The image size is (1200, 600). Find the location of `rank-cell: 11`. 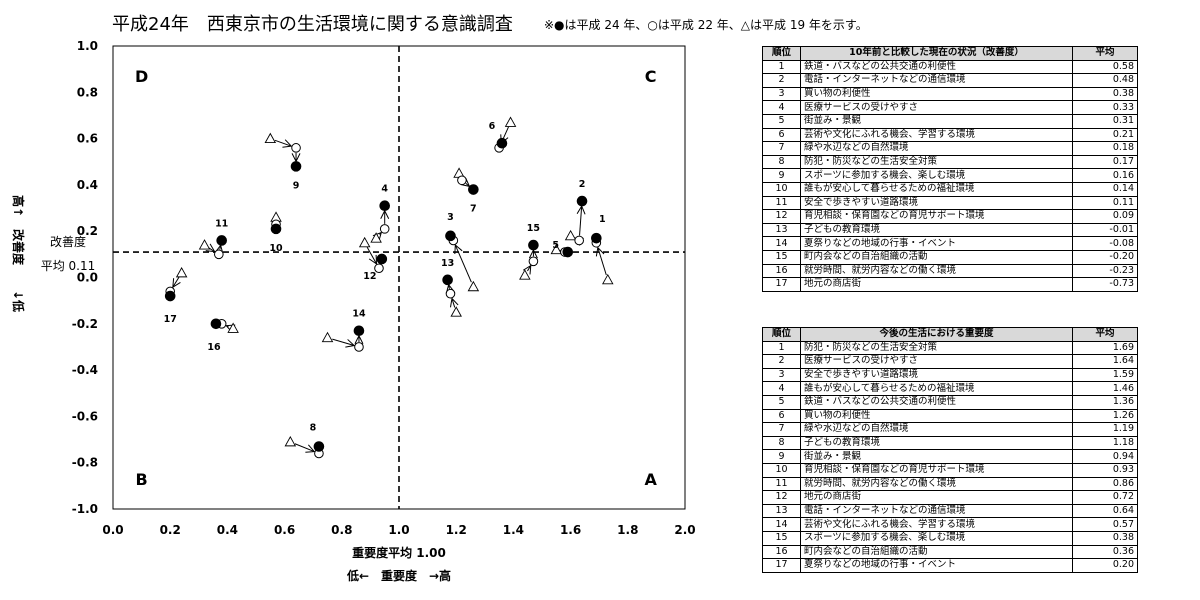

rank-cell: 11 is located at coordinates (781, 484).